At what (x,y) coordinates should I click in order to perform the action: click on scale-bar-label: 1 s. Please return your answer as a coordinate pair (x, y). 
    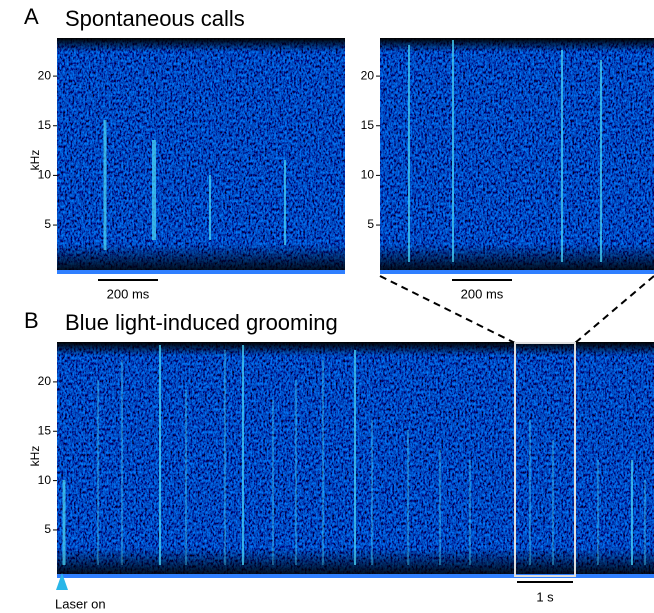
    Looking at the image, I should click on (545, 596).